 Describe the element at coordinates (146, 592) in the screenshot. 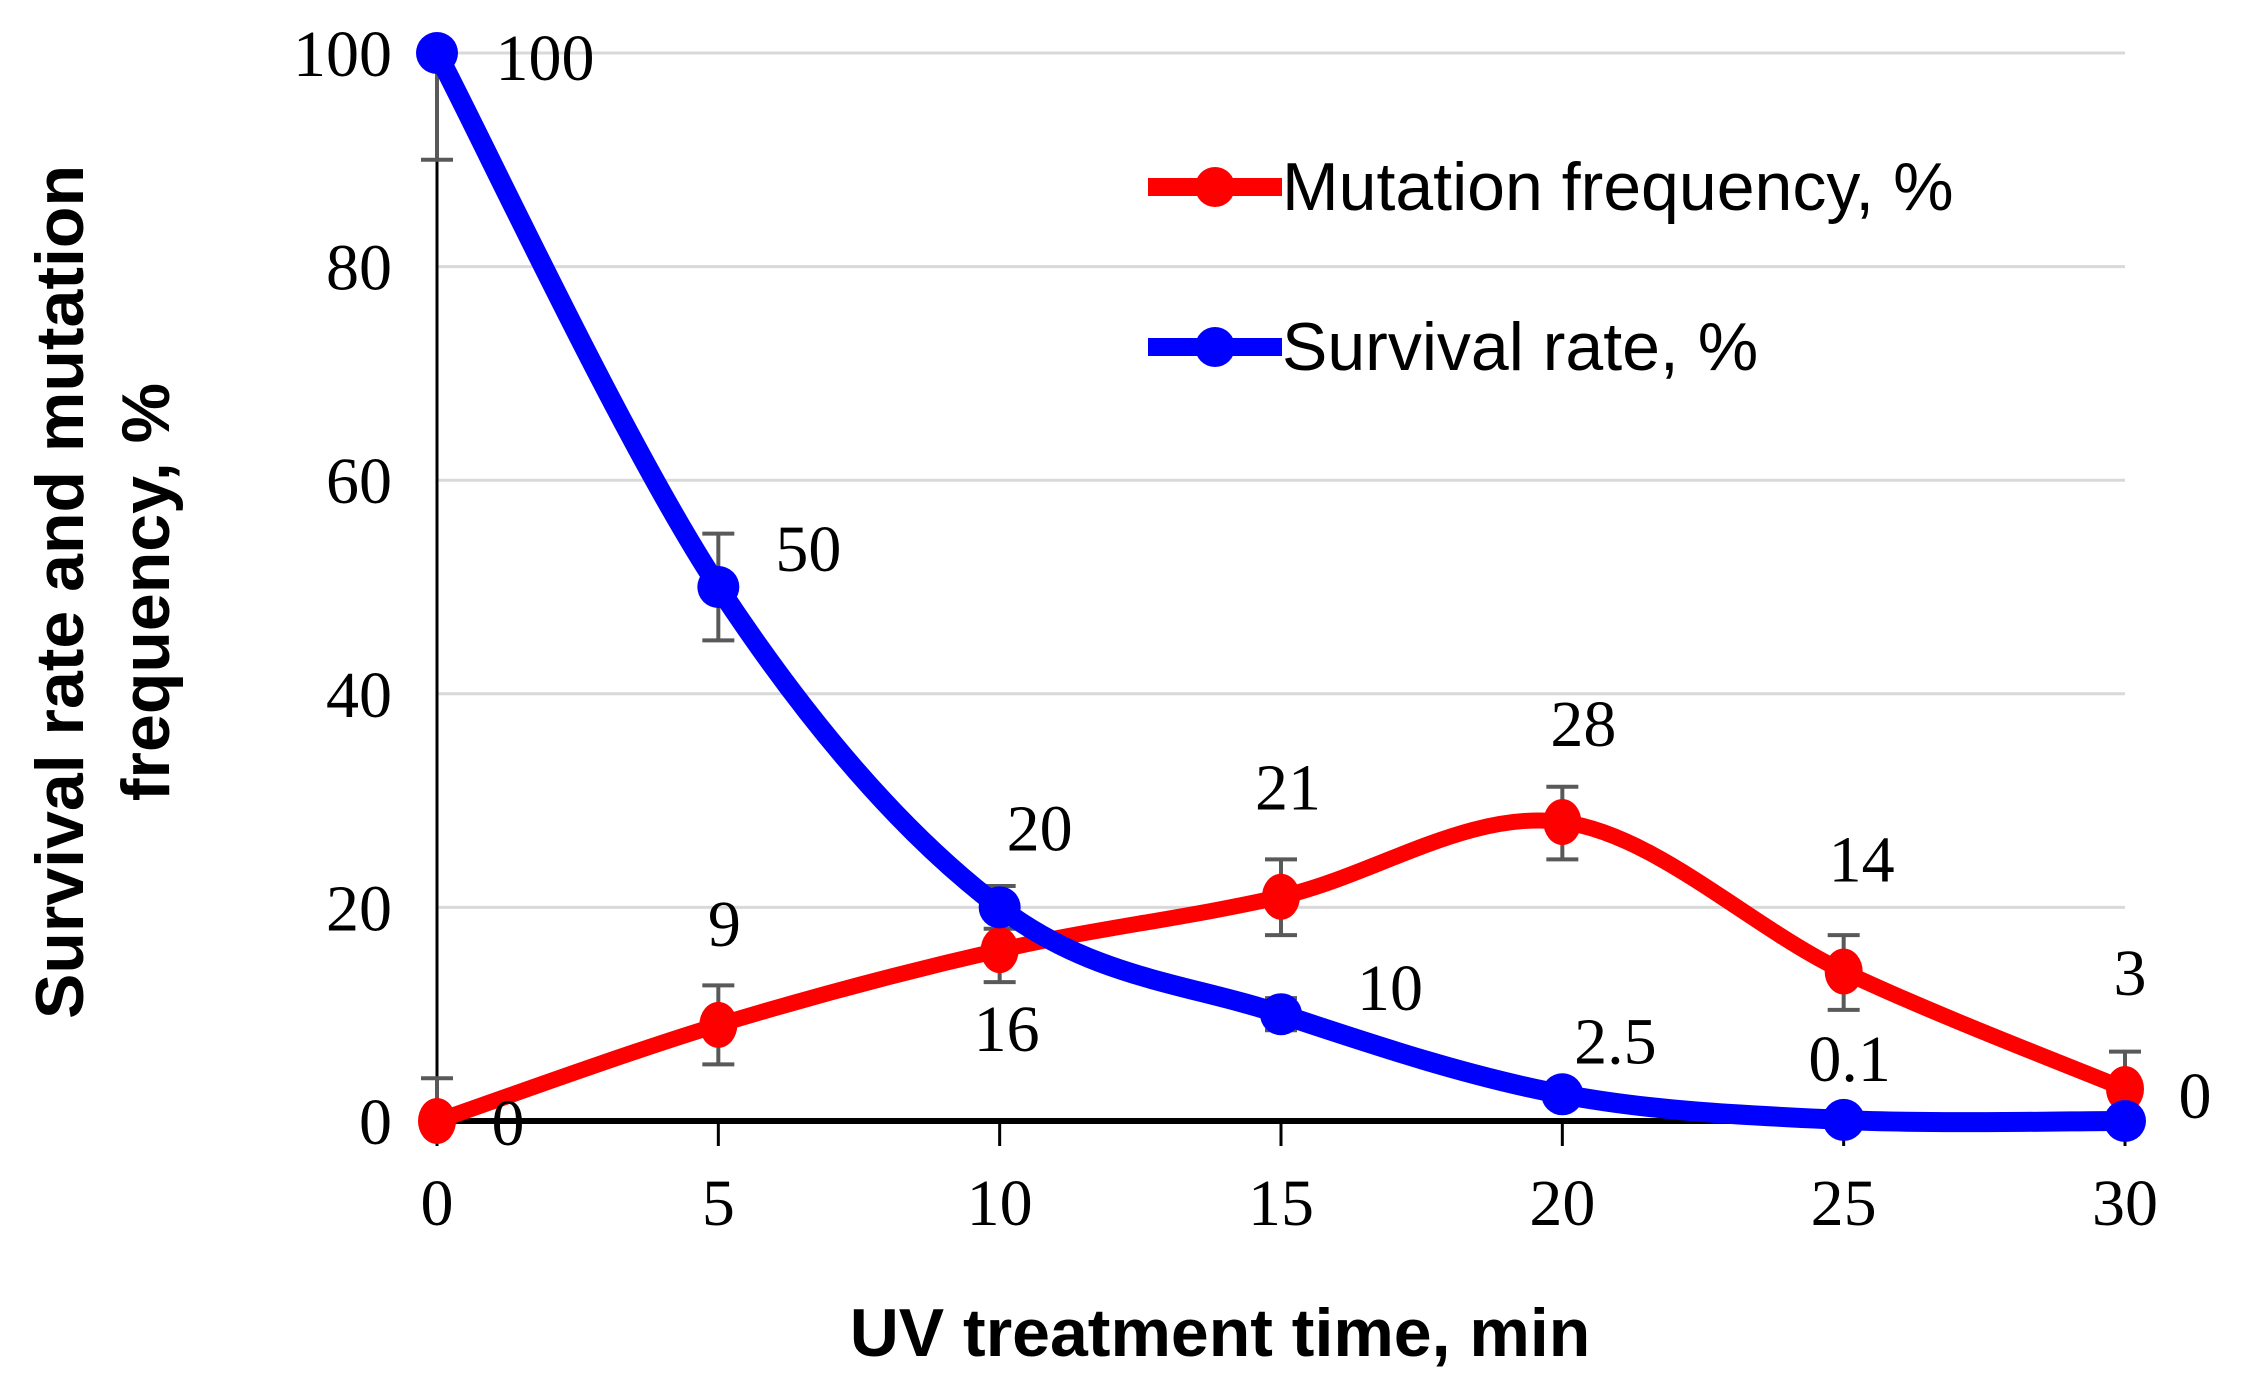

I see `y-axis-title-line2: frequency, %` at that location.